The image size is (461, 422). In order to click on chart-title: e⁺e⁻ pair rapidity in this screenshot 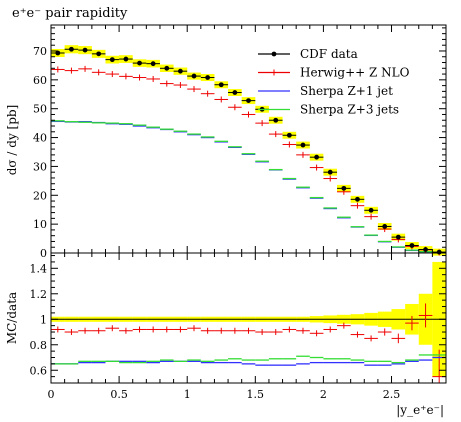, I will do `click(70, 13)`.